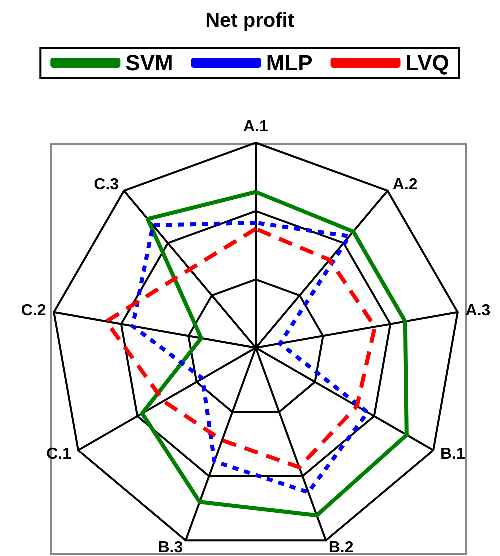  Describe the element at coordinates (250, 21) in the screenshot. I see `chart-title: Net profit` at that location.